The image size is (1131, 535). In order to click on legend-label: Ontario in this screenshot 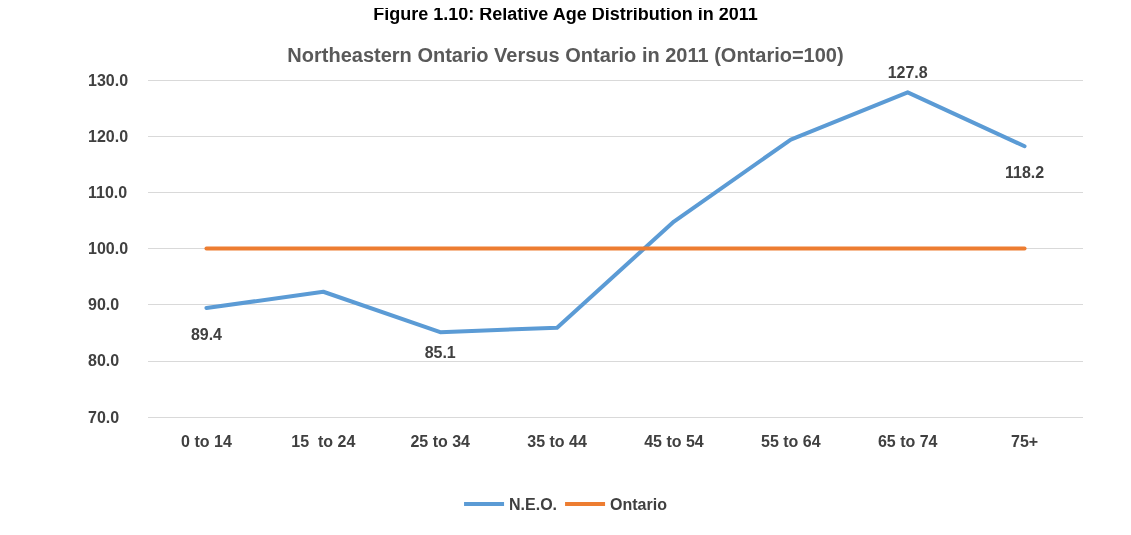, I will do `click(639, 504)`.